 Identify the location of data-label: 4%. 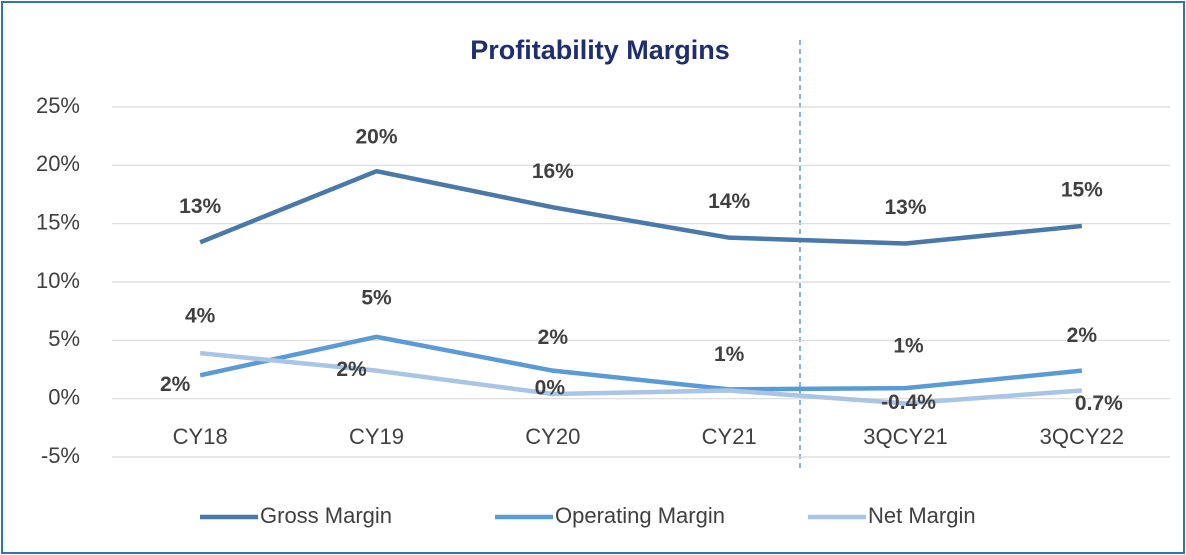
(200, 316).